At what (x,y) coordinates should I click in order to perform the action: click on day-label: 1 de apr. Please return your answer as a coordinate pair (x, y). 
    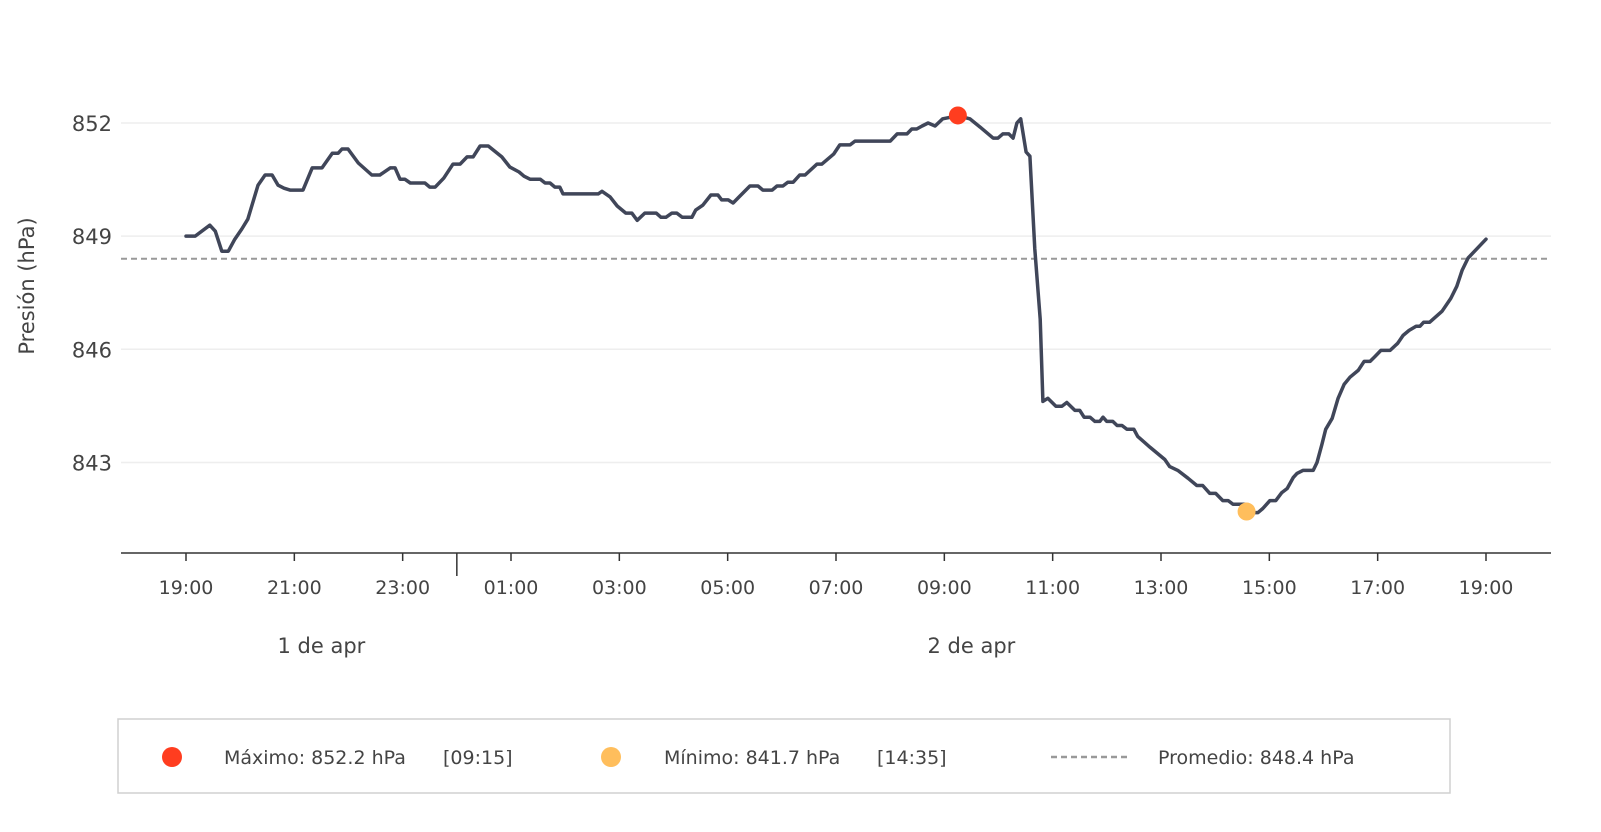
    Looking at the image, I should click on (322, 646).